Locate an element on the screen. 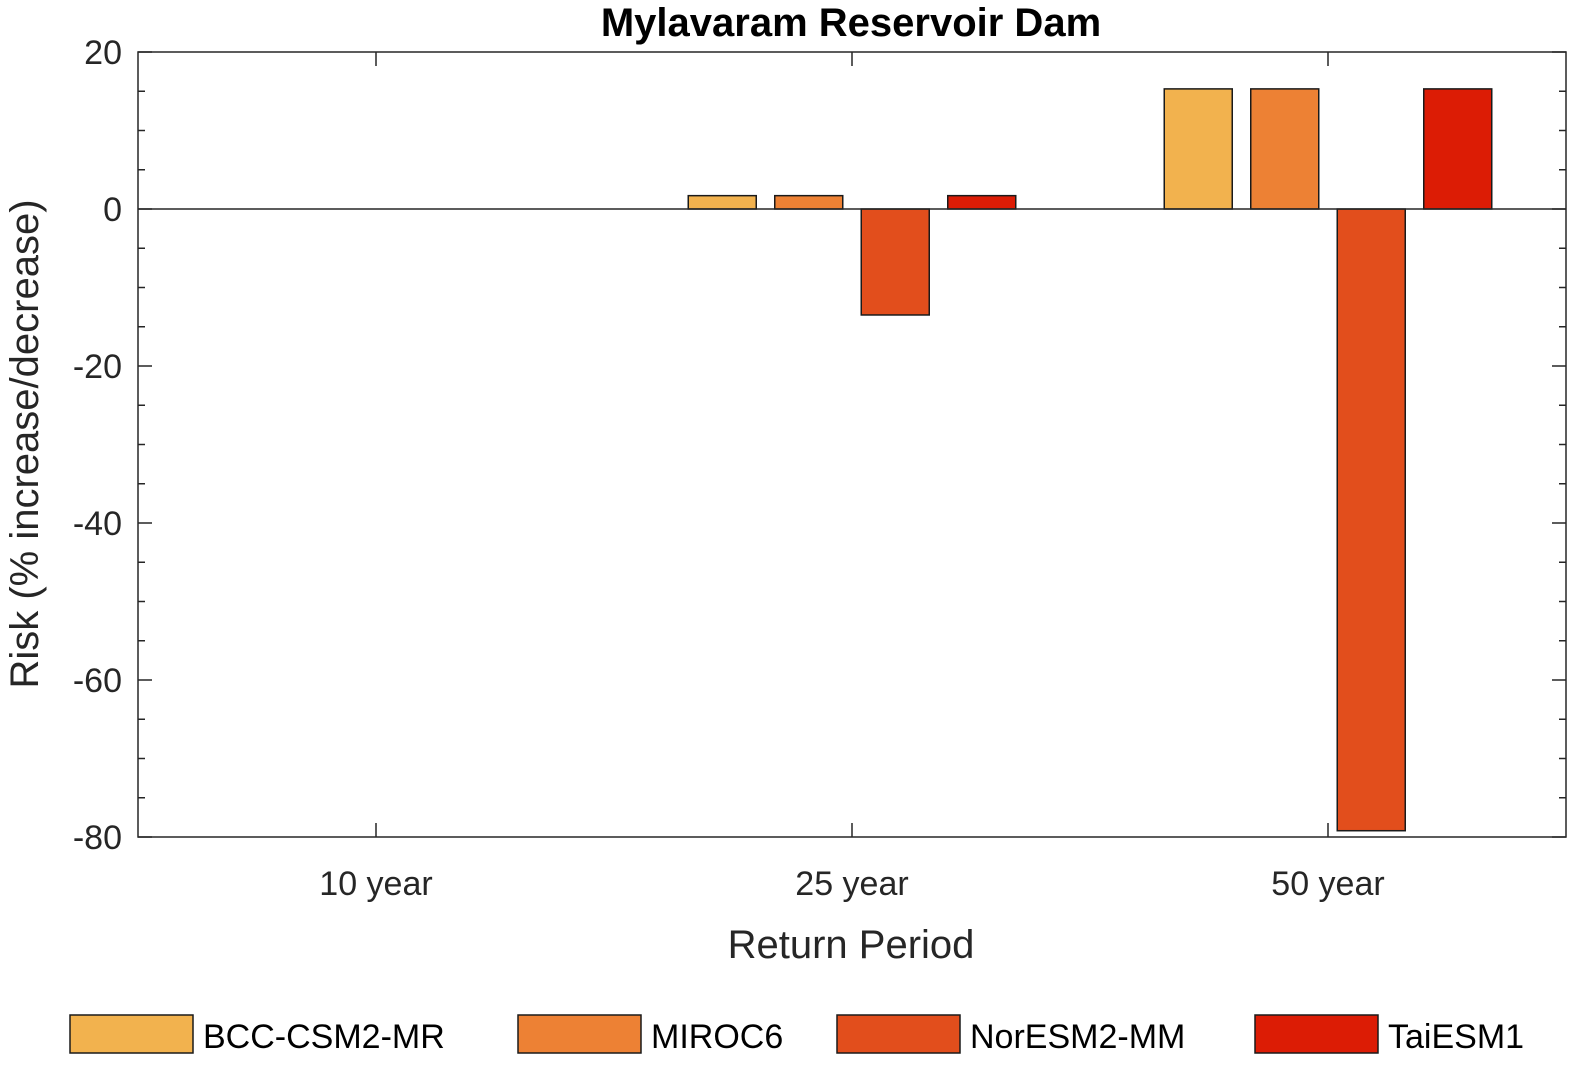 This screenshot has width=1596, height=1082. bar-noresm2-mm-25-year is located at coordinates (895, 262).